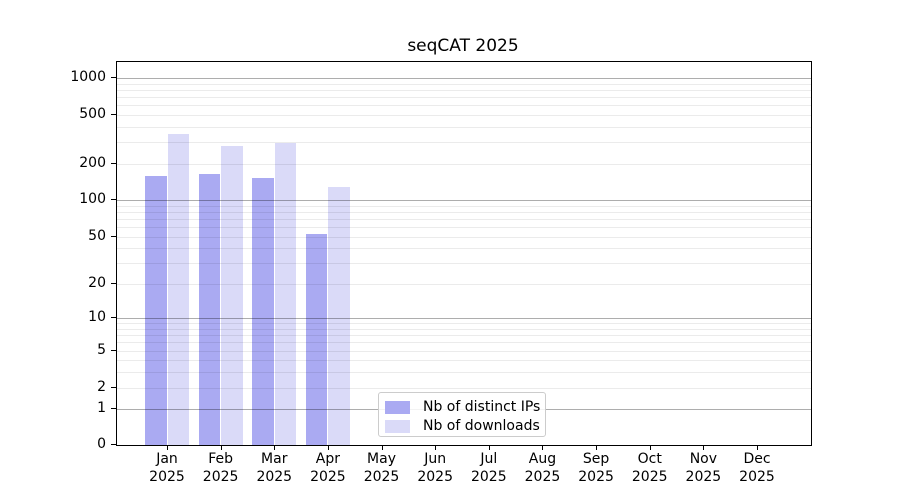 The width and height of the screenshot is (900, 500). What do you see at coordinates (167, 477) in the screenshot?
I see `x-tick-year-jan: 2025` at bounding box center [167, 477].